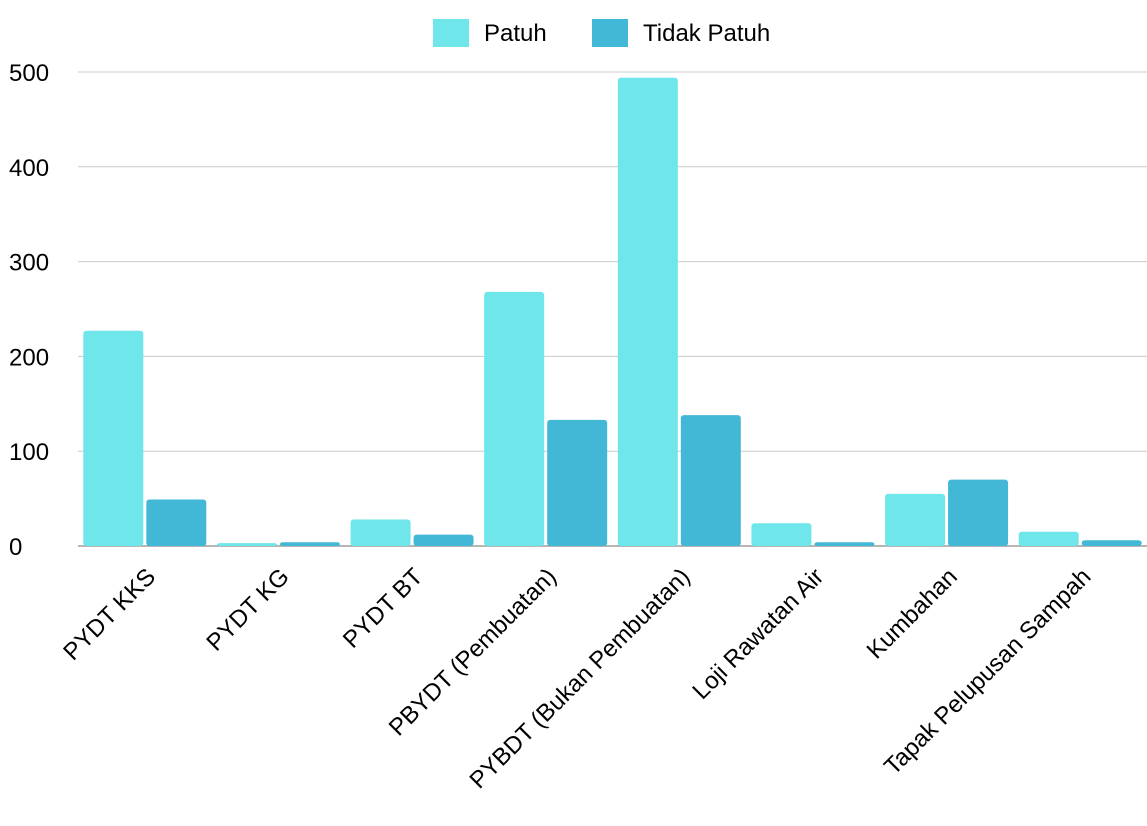 The width and height of the screenshot is (1147, 826). What do you see at coordinates (912, 613) in the screenshot?
I see `x-tick-label: Kumbahan` at bounding box center [912, 613].